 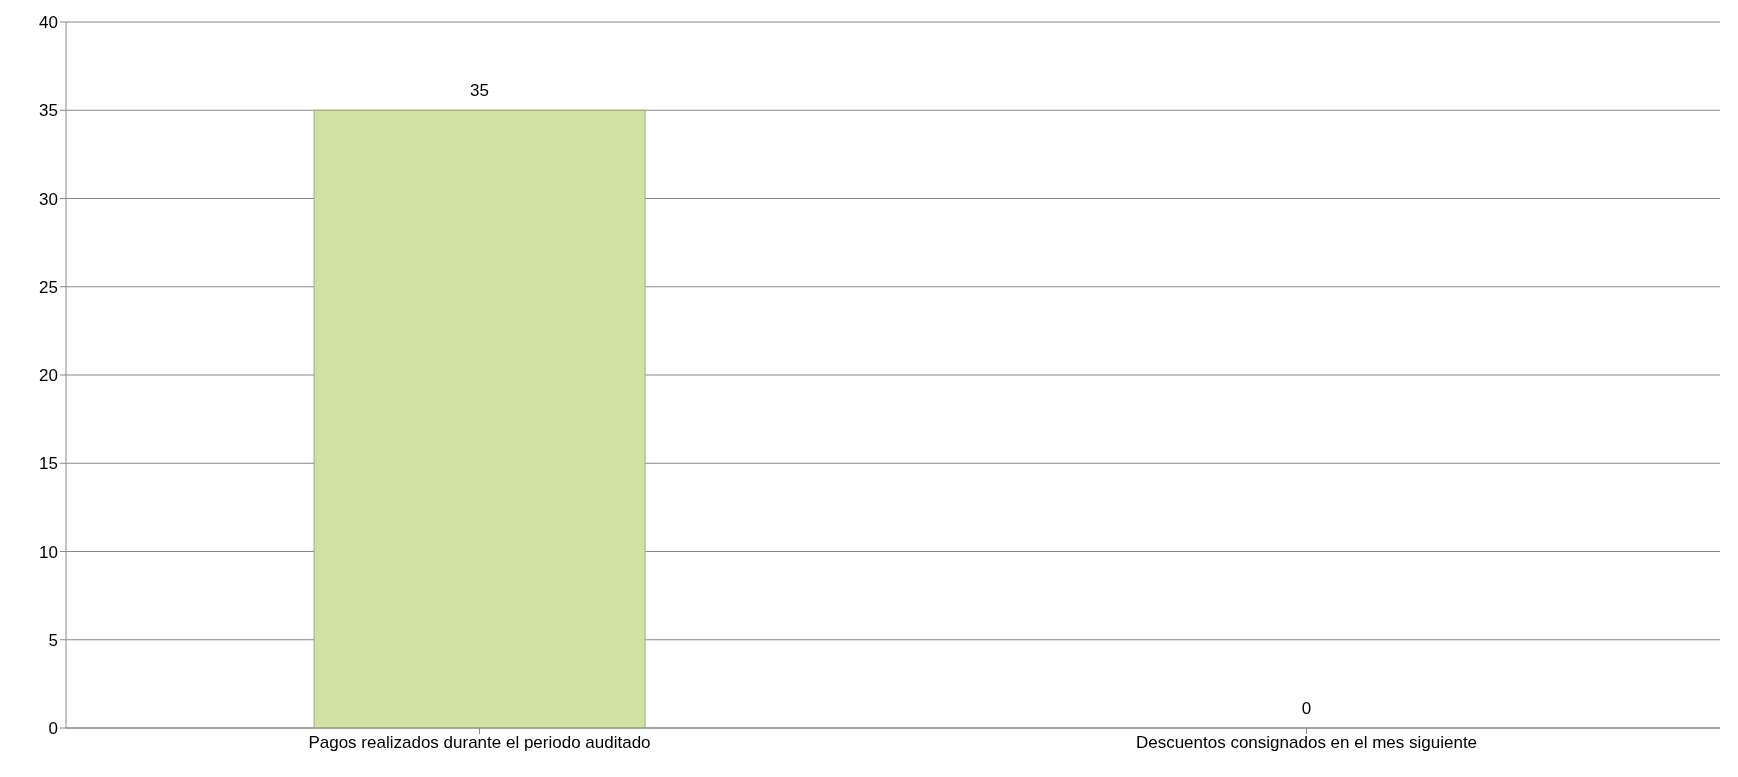 I want to click on data-label: 0, so click(x=1306, y=708).